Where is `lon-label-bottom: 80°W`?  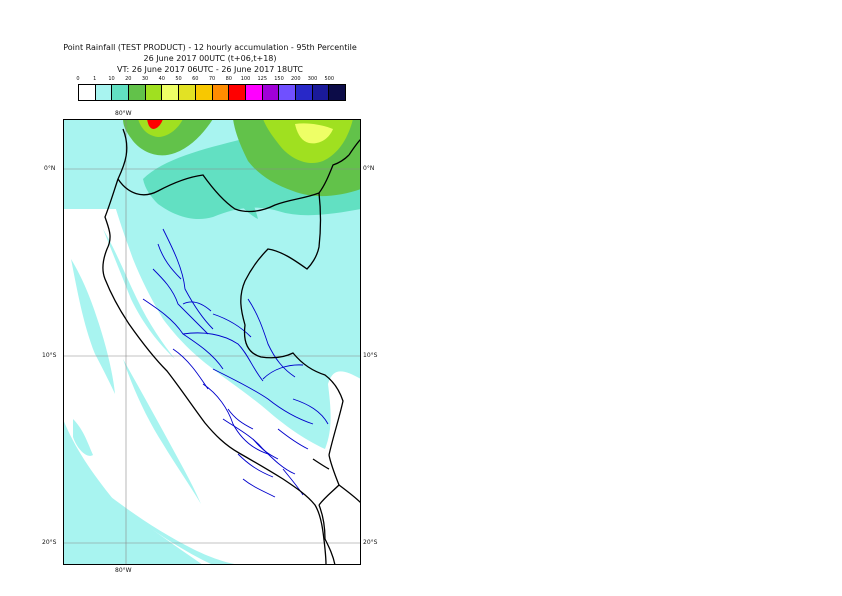 lon-label-bottom: 80°W is located at coordinates (123, 570).